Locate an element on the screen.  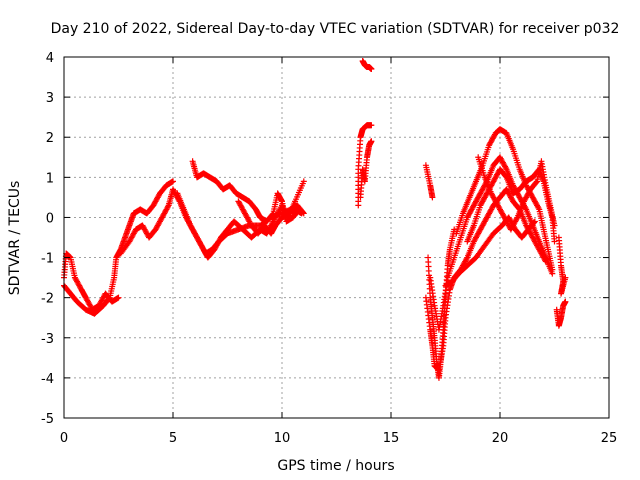
x-tick-label: 5 is located at coordinates (173, 438).